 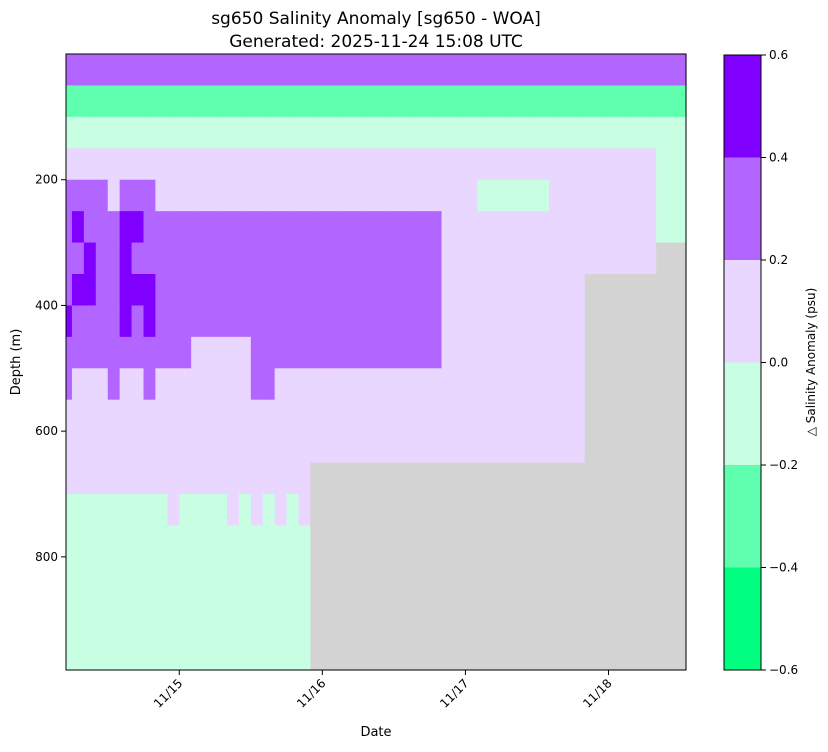 What do you see at coordinates (783, 568) in the screenshot?
I see `colorbar-tick-label: −0.4` at bounding box center [783, 568].